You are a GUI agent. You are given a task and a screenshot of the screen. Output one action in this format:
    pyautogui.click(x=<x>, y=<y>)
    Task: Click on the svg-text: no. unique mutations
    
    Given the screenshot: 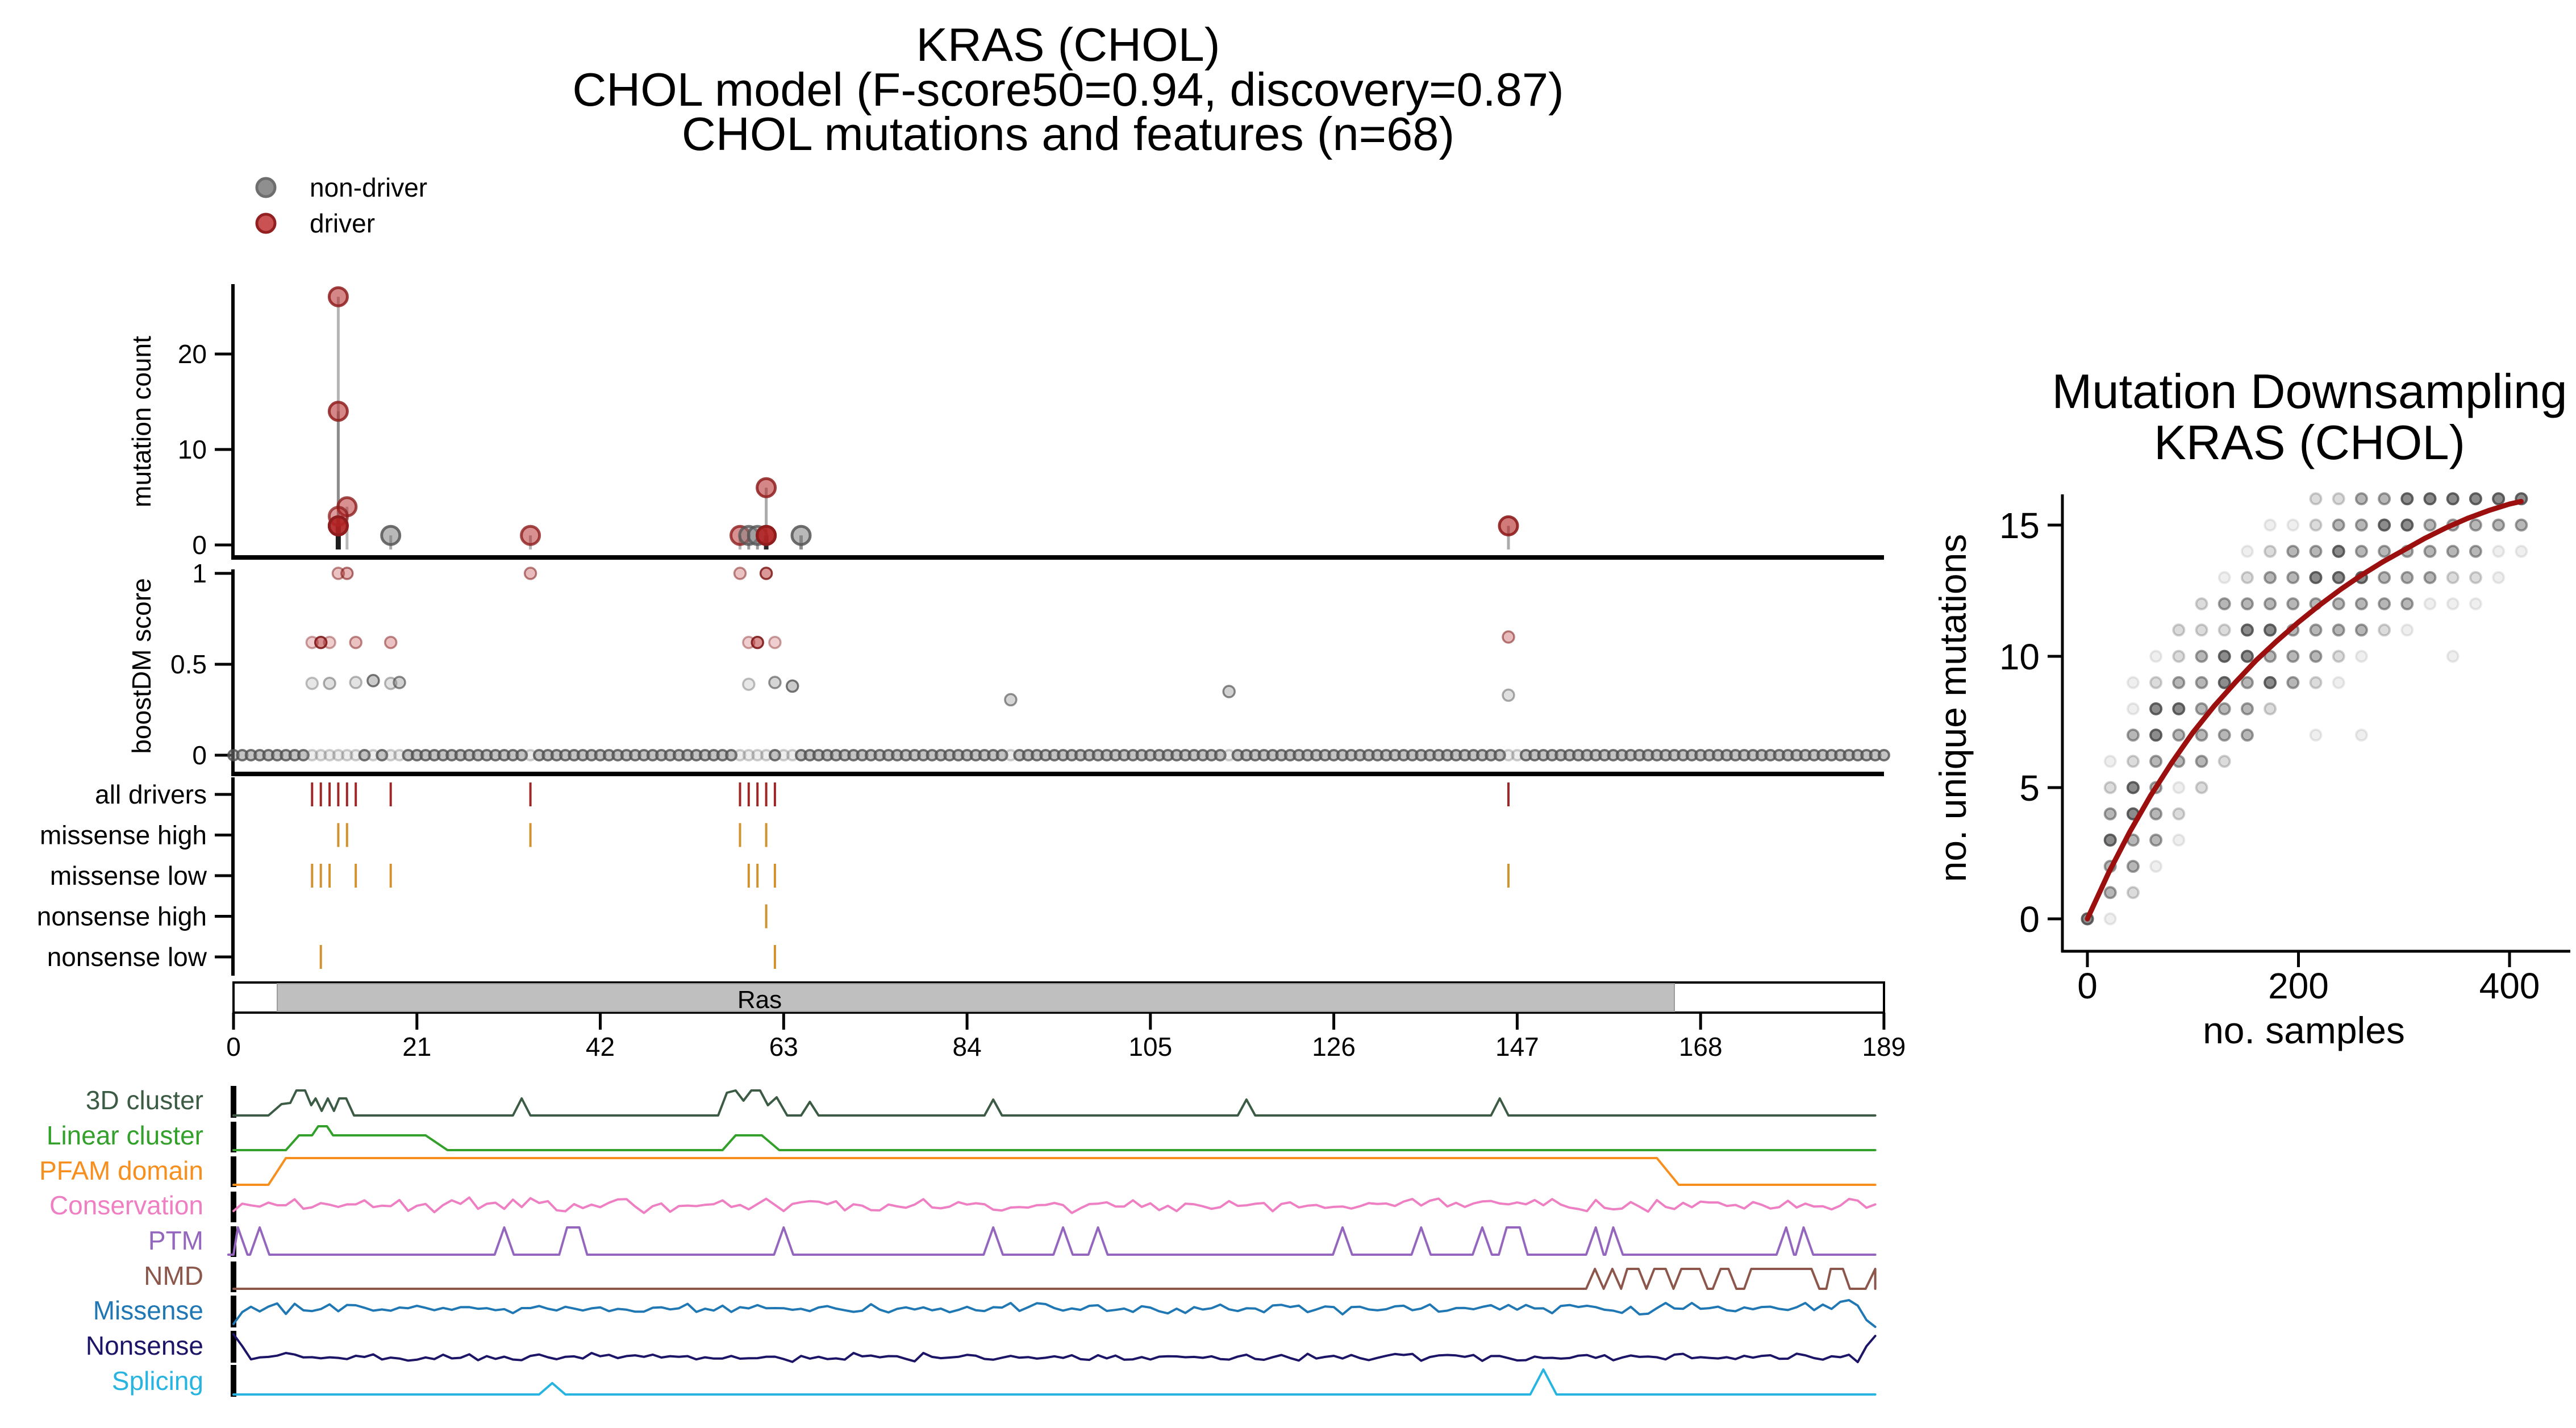 What is the action you would take?
    pyautogui.click(x=1953, y=708)
    